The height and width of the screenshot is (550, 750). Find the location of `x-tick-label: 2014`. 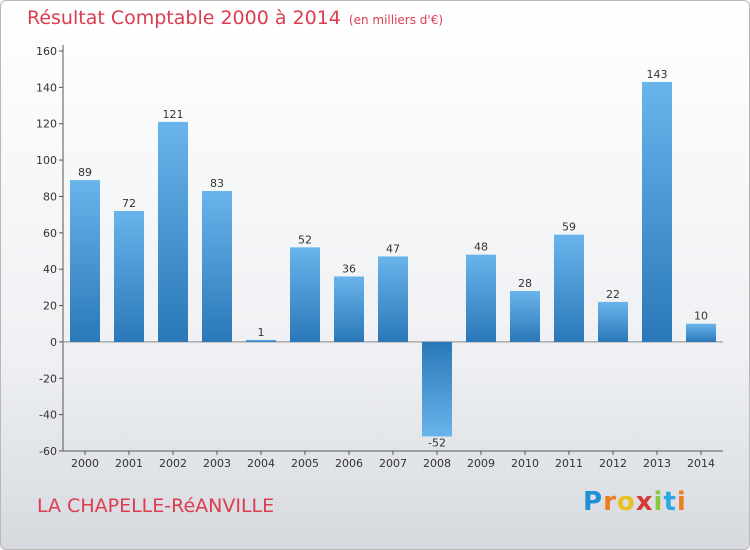

x-tick-label: 2014 is located at coordinates (701, 463).